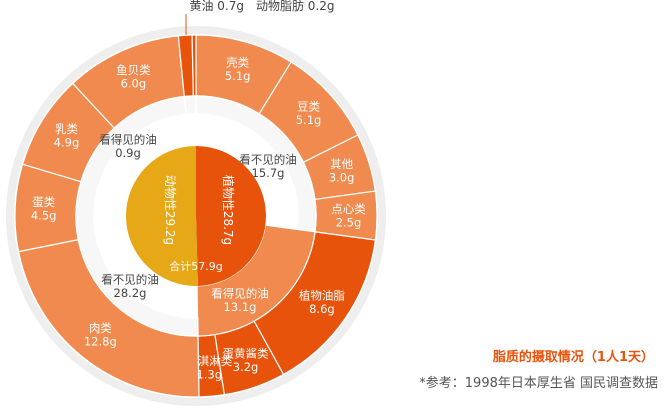 The width and height of the screenshot is (664, 410). Describe the element at coordinates (238, 70) in the screenshot. I see `outer-label-0: 壳类 5.1g` at that location.